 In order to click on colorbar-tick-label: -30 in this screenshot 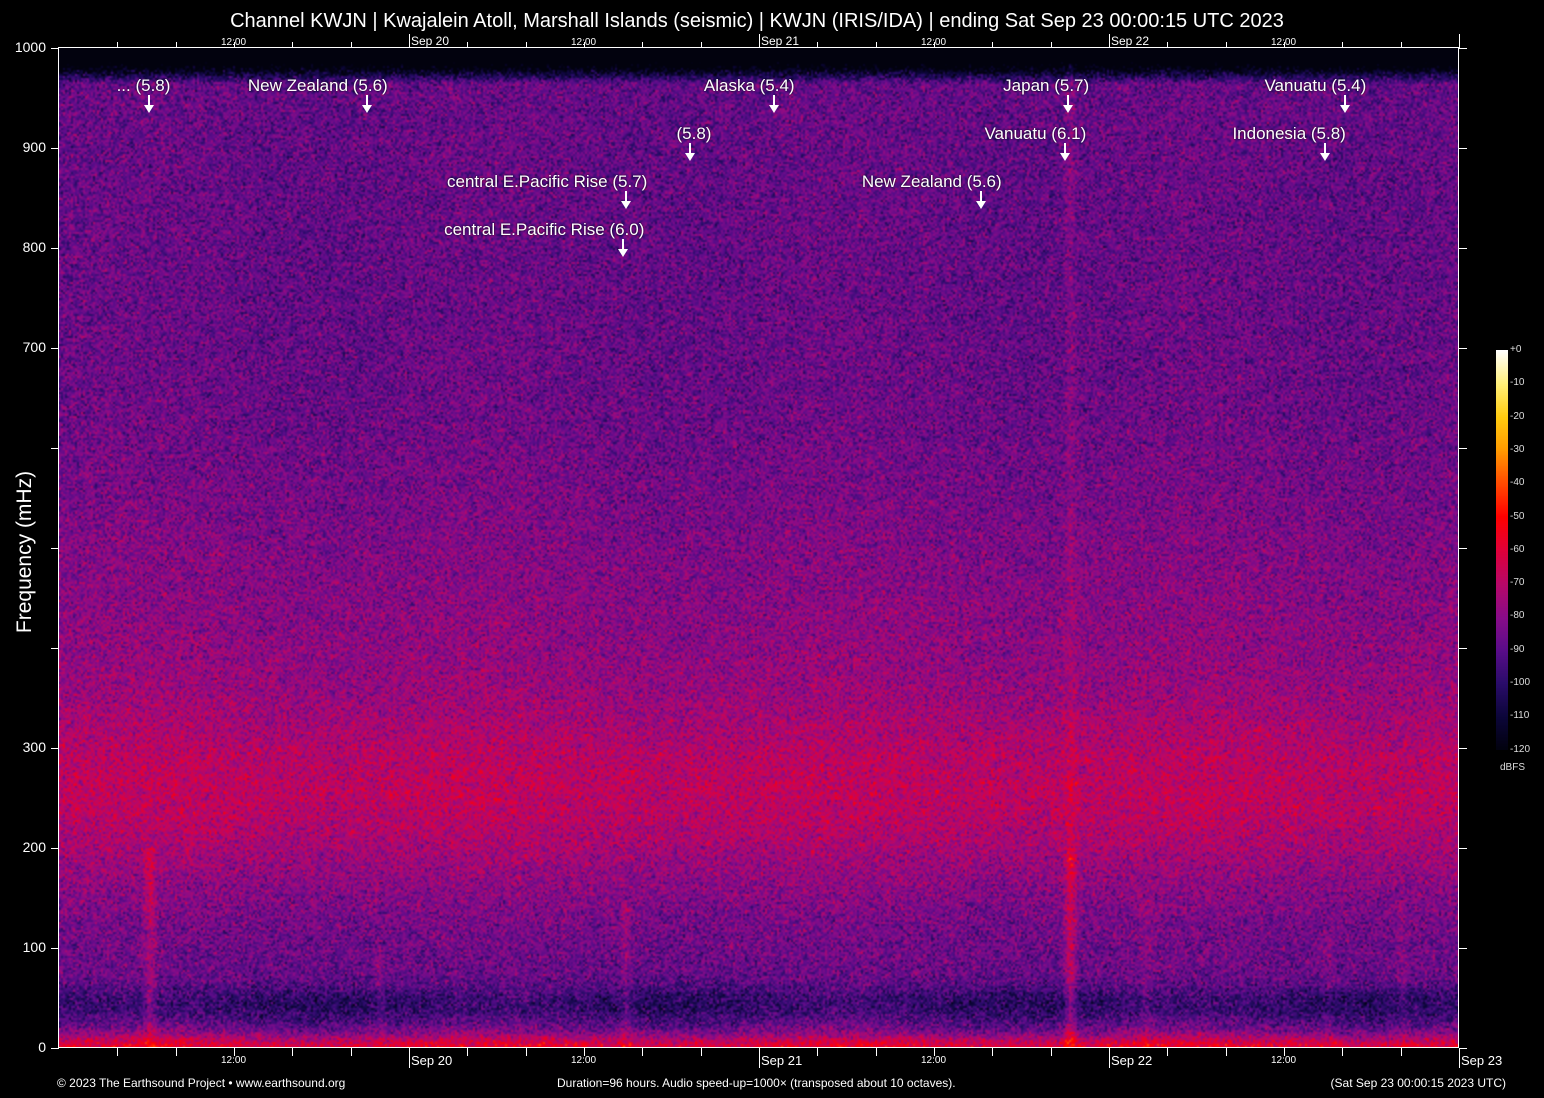, I will do `click(1517, 449)`.